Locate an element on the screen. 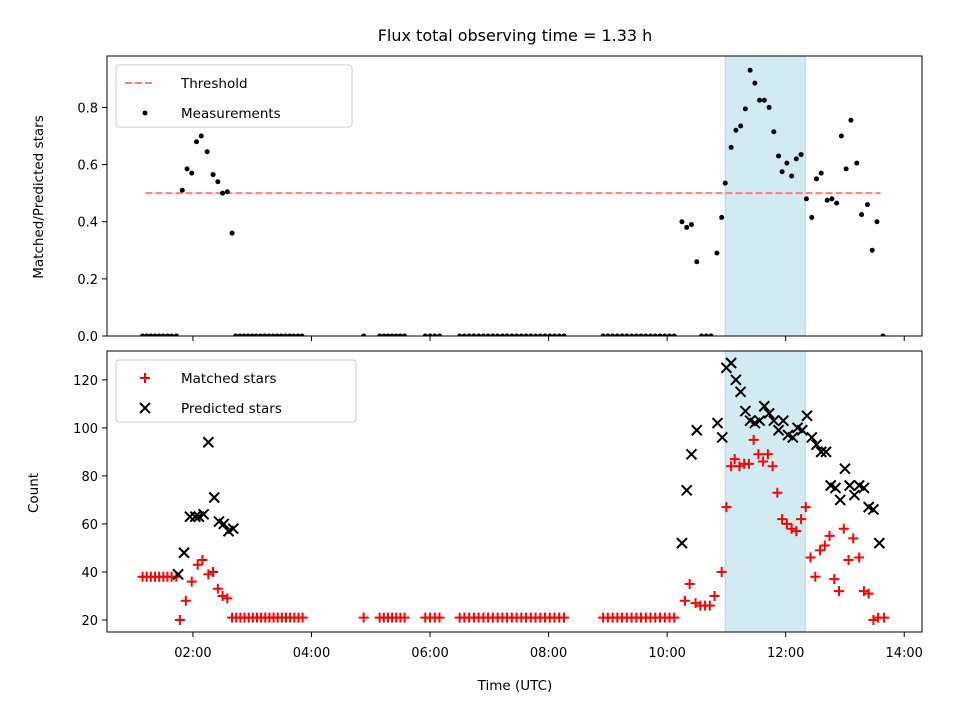 The image size is (960, 720). ratio-legend-box is located at coordinates (234, 96).